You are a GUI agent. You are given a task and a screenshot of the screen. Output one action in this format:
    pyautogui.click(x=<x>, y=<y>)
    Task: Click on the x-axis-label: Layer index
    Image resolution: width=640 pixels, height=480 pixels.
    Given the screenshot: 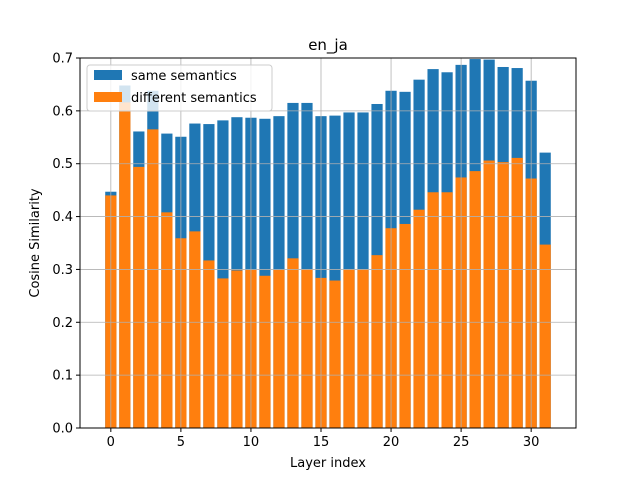 What is the action you would take?
    pyautogui.click(x=328, y=463)
    